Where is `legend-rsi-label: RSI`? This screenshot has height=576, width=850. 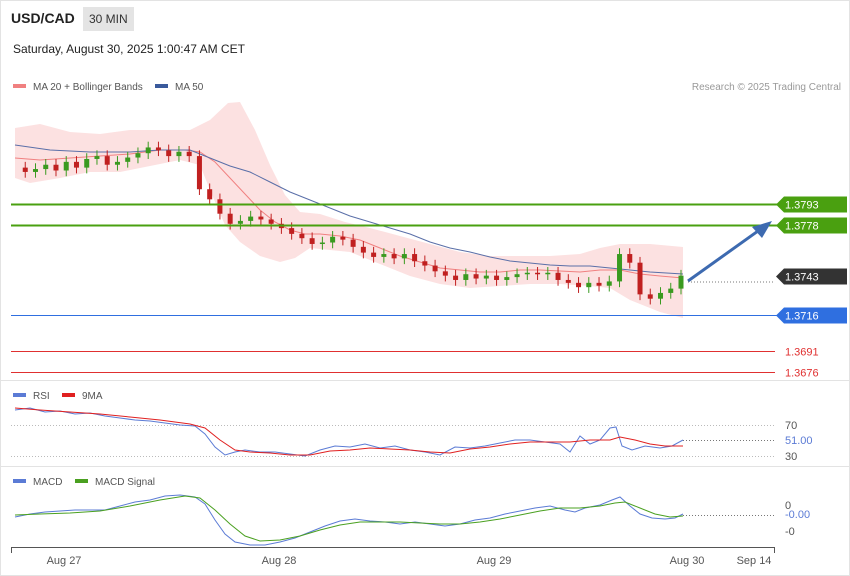 legend-rsi-label: RSI is located at coordinates (41, 396).